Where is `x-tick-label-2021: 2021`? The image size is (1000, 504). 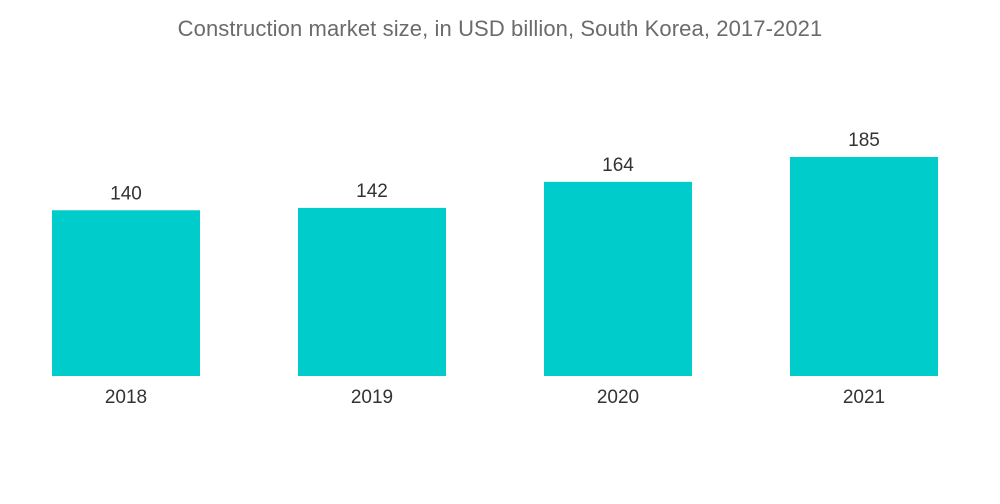 x-tick-label-2021: 2021 is located at coordinates (864, 397).